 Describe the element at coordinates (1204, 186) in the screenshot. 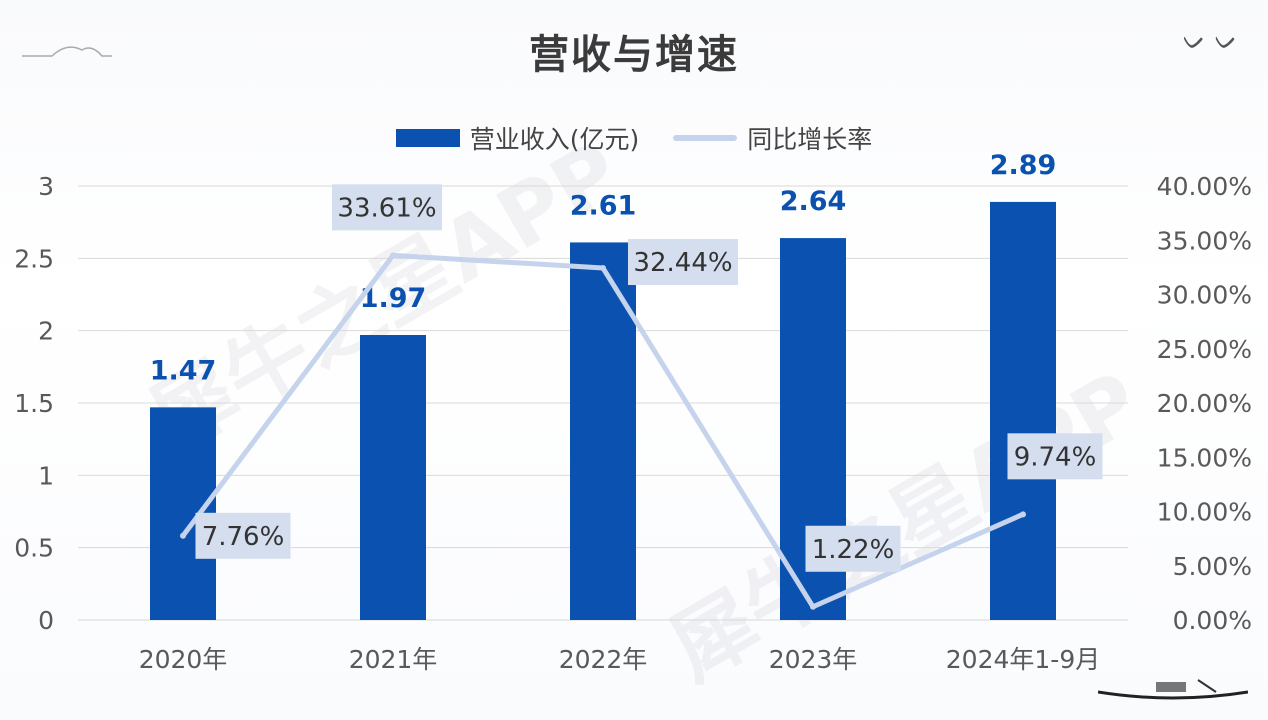

I see `y-right-tick-label: 40.00%` at that location.